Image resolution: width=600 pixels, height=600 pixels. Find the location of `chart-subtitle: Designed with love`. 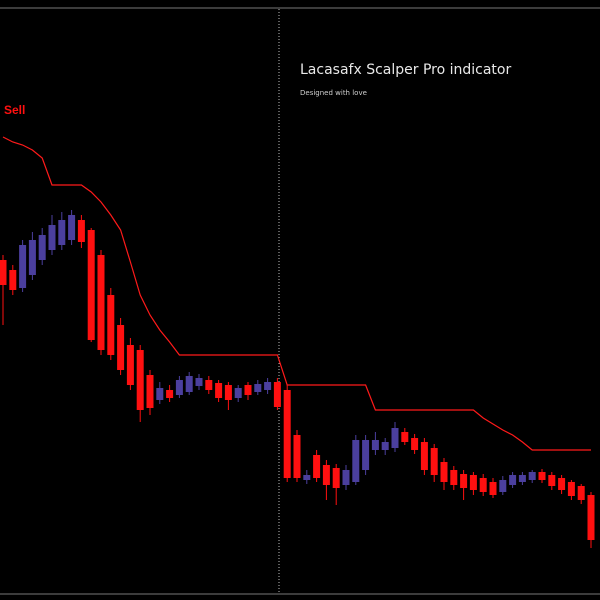

chart-subtitle: Designed with love is located at coordinates (333, 93).